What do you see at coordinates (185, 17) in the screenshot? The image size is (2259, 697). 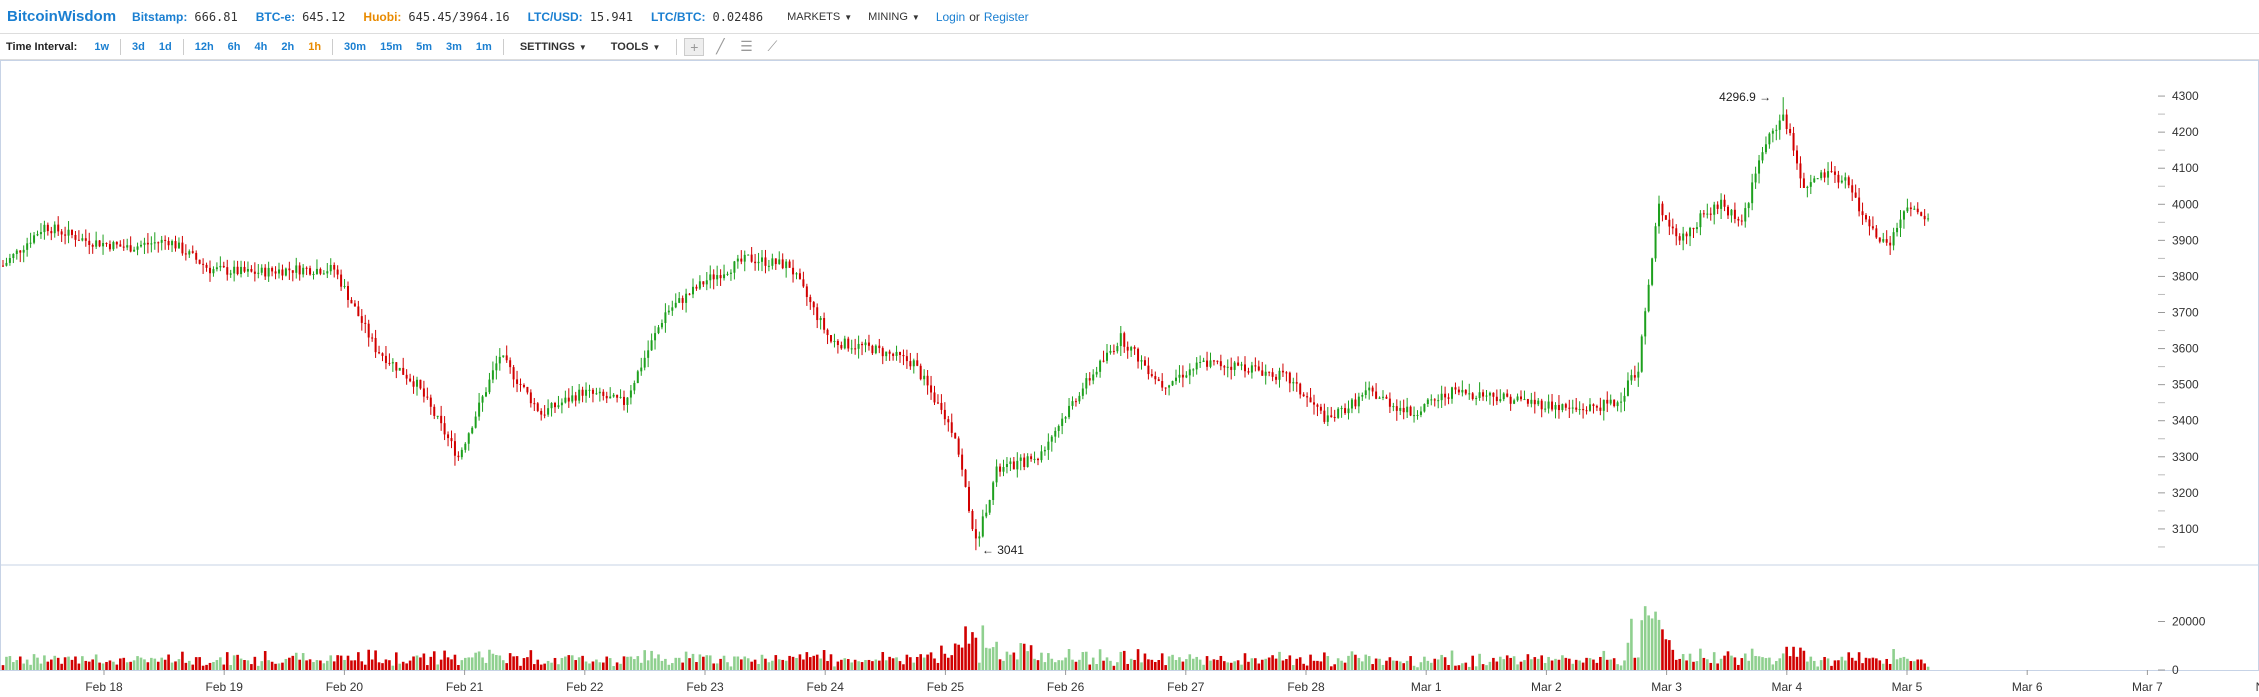 I see `ticker-bitstamp: Bitstamp: 666.81` at bounding box center [185, 17].